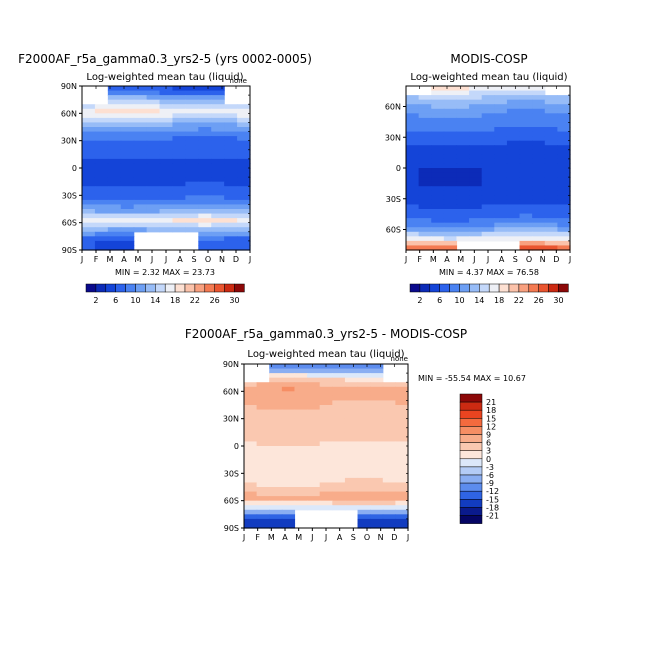 The width and height of the screenshot is (654, 654). Describe the element at coordinates (96, 259) in the screenshot. I see `x-tick-label: F` at that location.